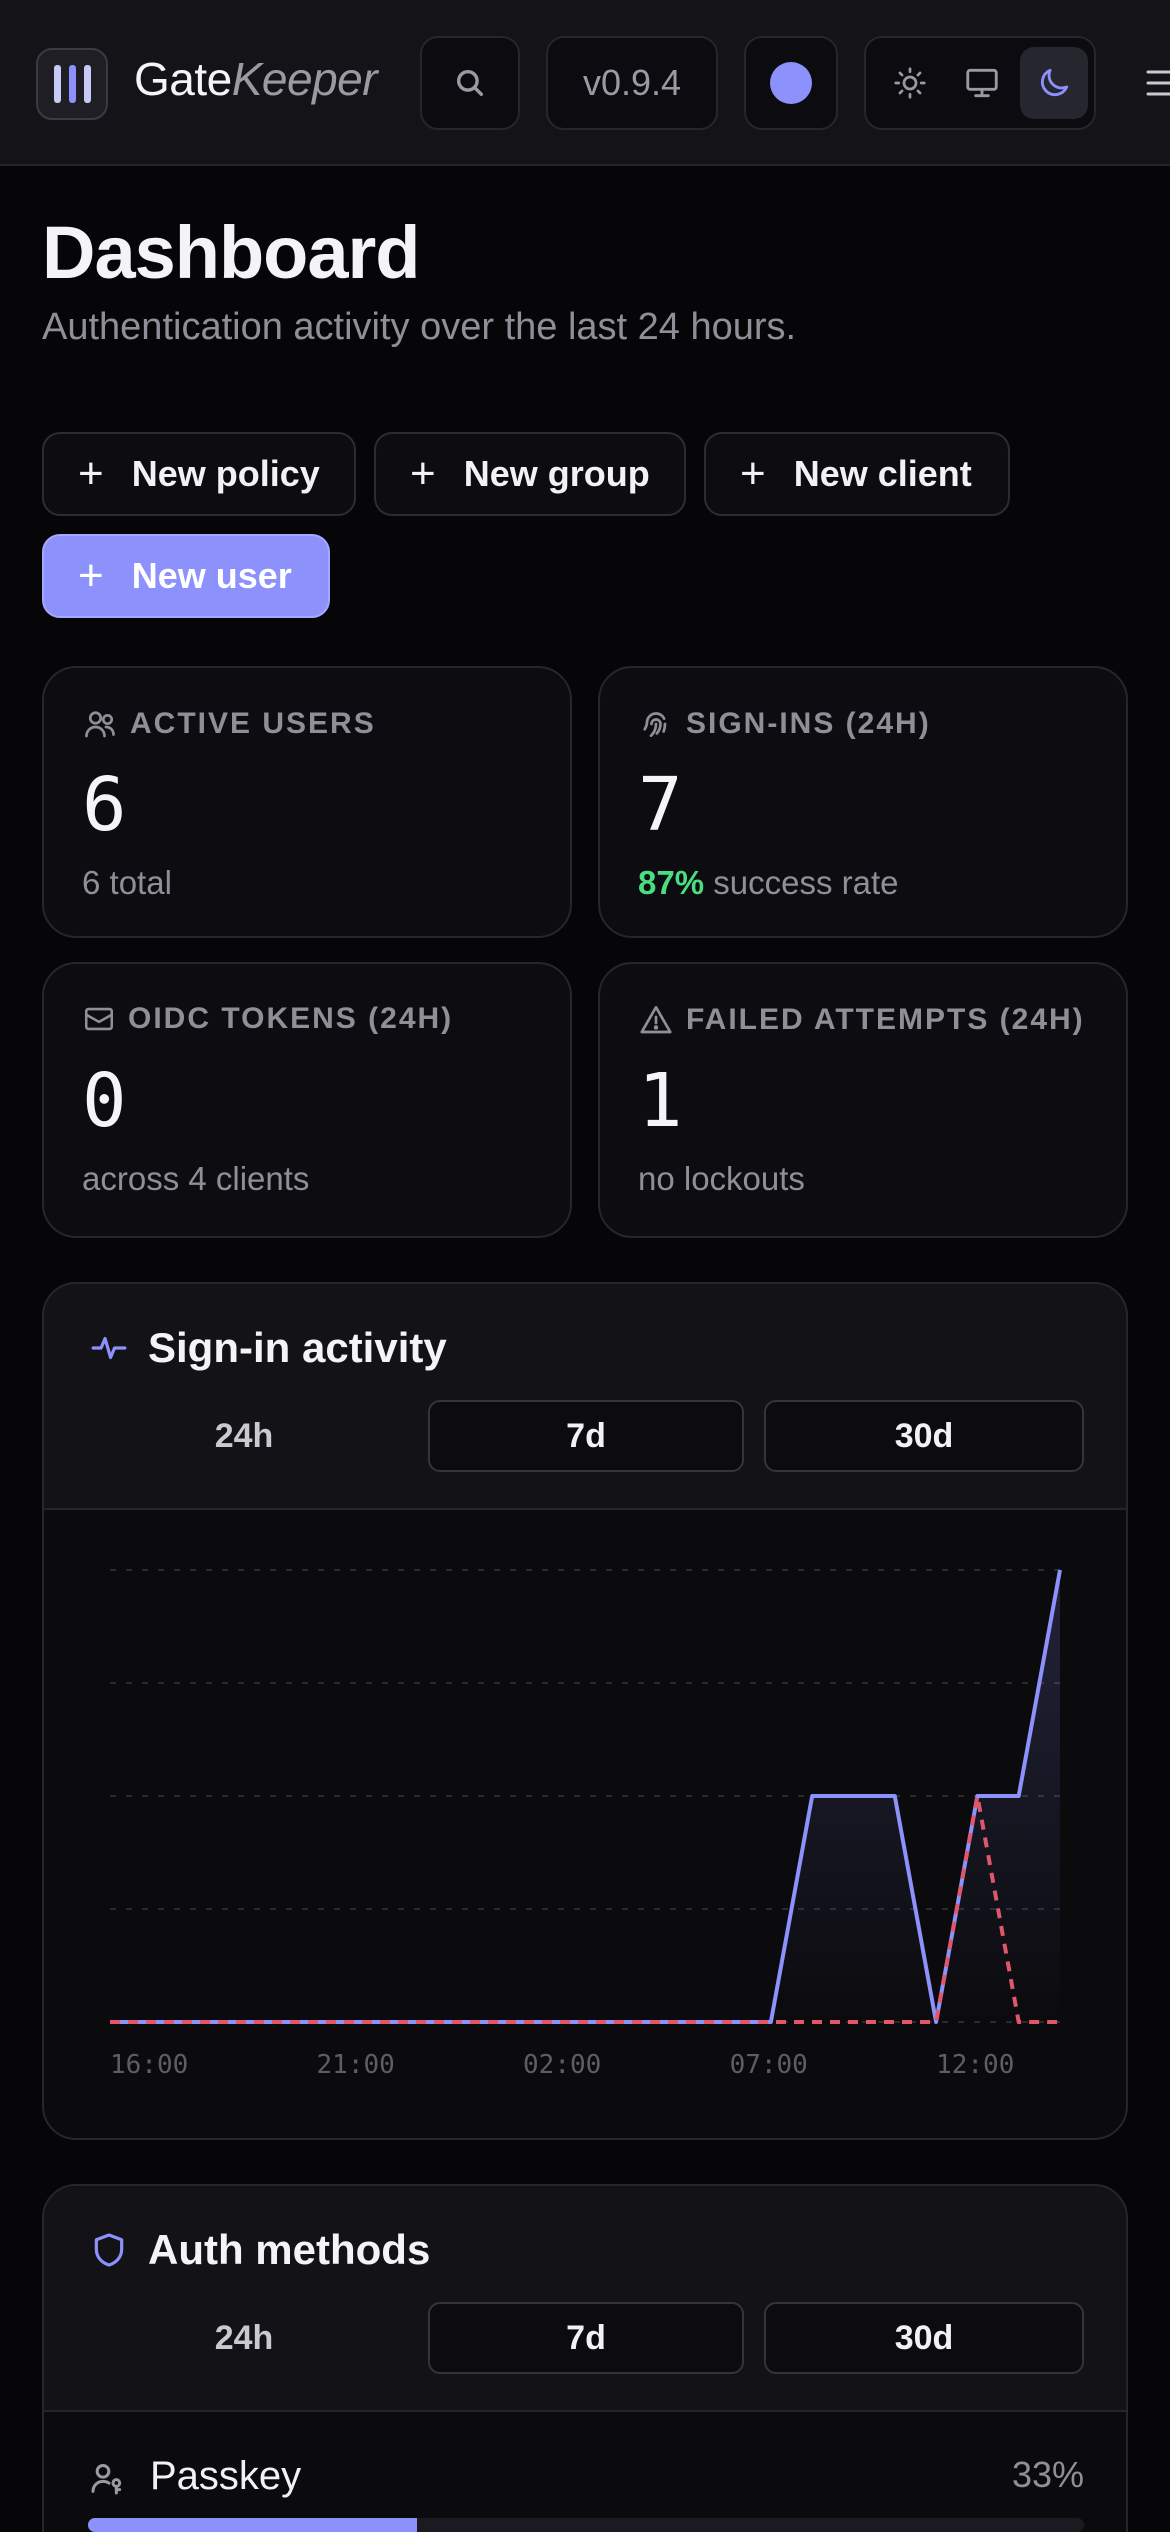  Describe the element at coordinates (656, 1019) in the screenshot. I see `warning-icon` at that location.